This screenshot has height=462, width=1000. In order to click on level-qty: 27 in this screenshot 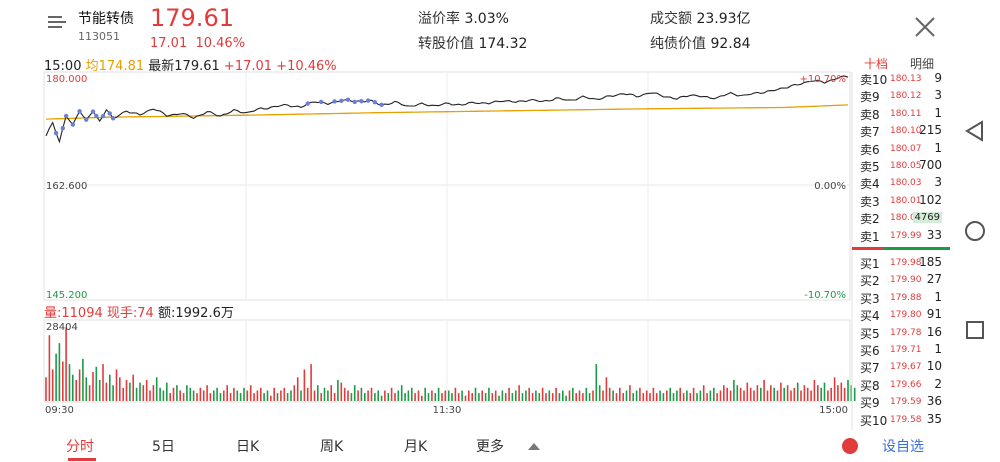, I will do `click(934, 279)`.